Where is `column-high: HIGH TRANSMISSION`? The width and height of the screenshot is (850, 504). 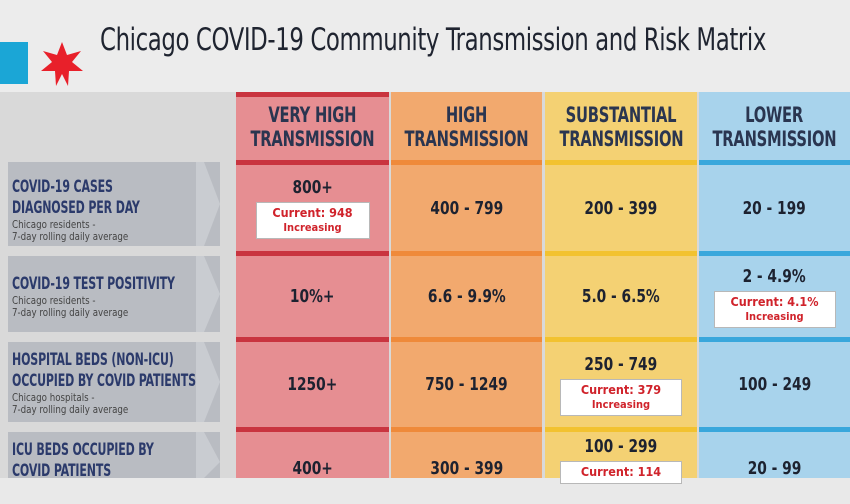 column-high: HIGH TRANSMISSION is located at coordinates (466, 285).